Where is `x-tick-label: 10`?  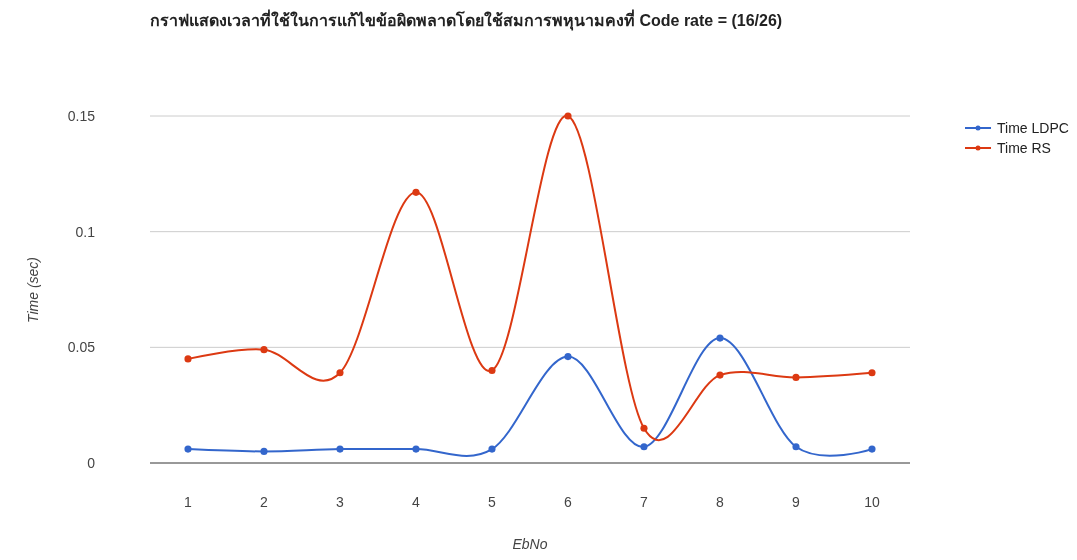 x-tick-label: 10 is located at coordinates (872, 502).